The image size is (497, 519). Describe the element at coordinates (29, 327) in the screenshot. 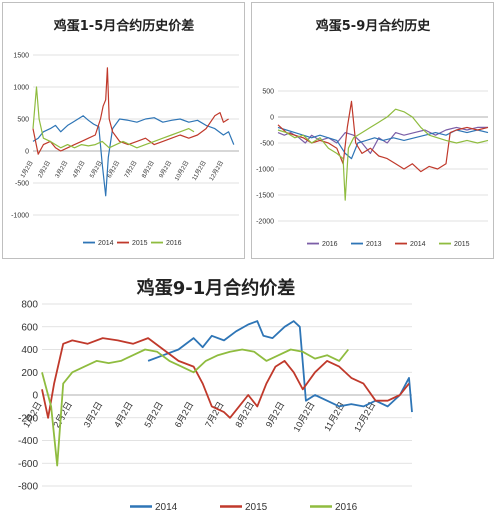

I see `y-tick-label: 600` at that location.